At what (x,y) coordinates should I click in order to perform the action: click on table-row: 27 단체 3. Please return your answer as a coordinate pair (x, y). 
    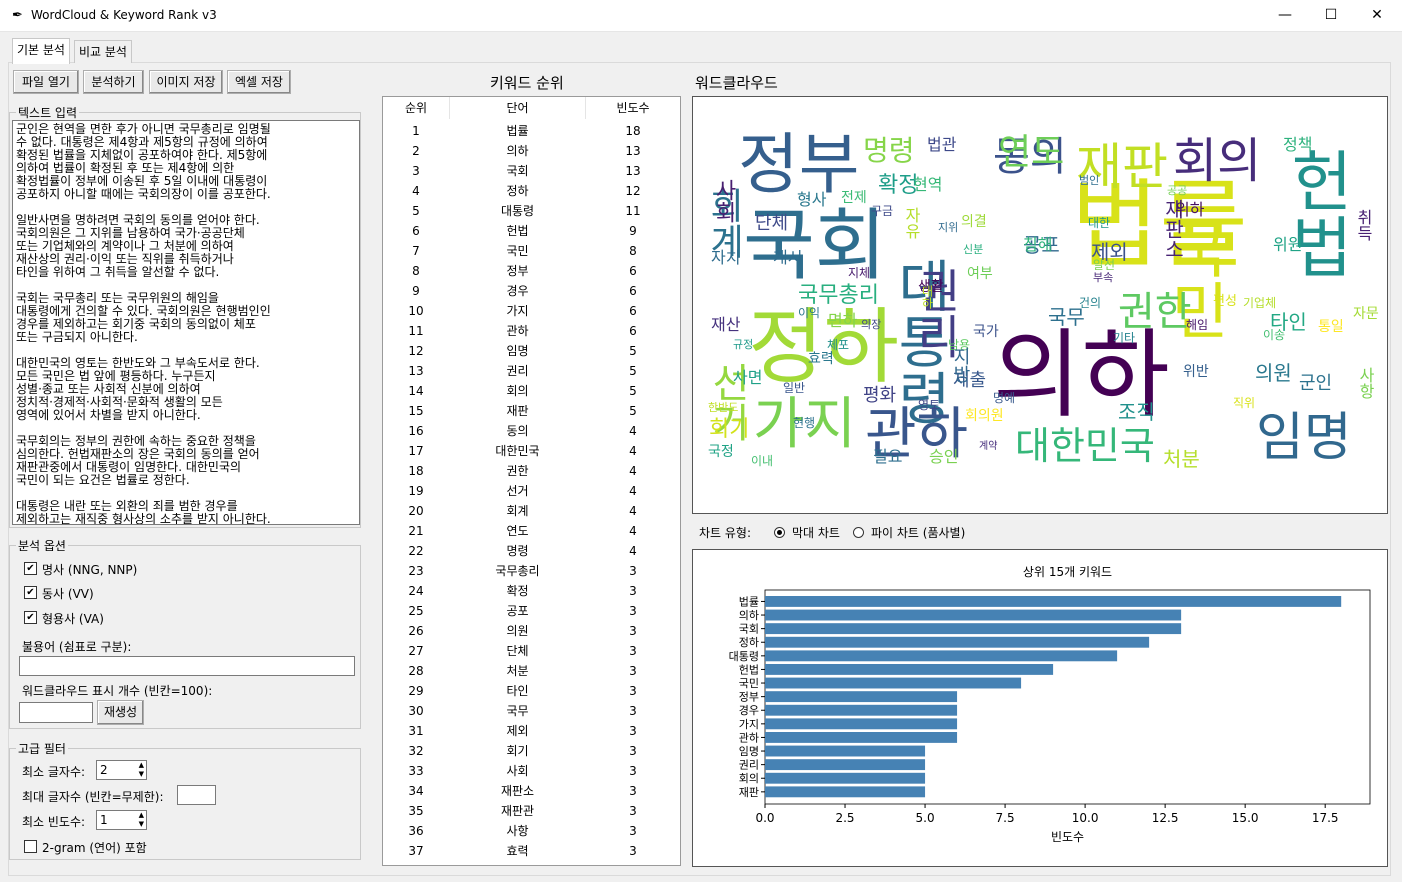
    Looking at the image, I should click on (531, 651).